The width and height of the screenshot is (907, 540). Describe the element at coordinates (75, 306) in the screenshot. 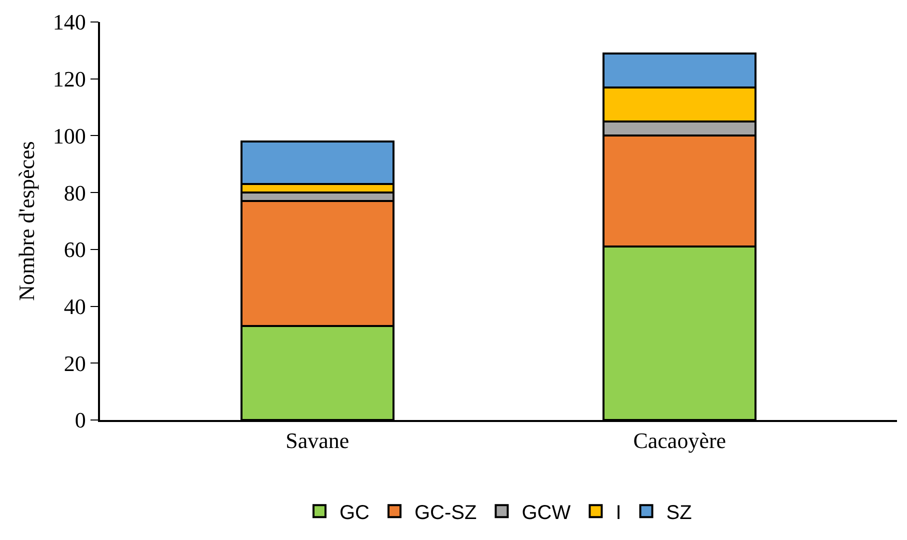

I see `y-tick-label: 40` at that location.